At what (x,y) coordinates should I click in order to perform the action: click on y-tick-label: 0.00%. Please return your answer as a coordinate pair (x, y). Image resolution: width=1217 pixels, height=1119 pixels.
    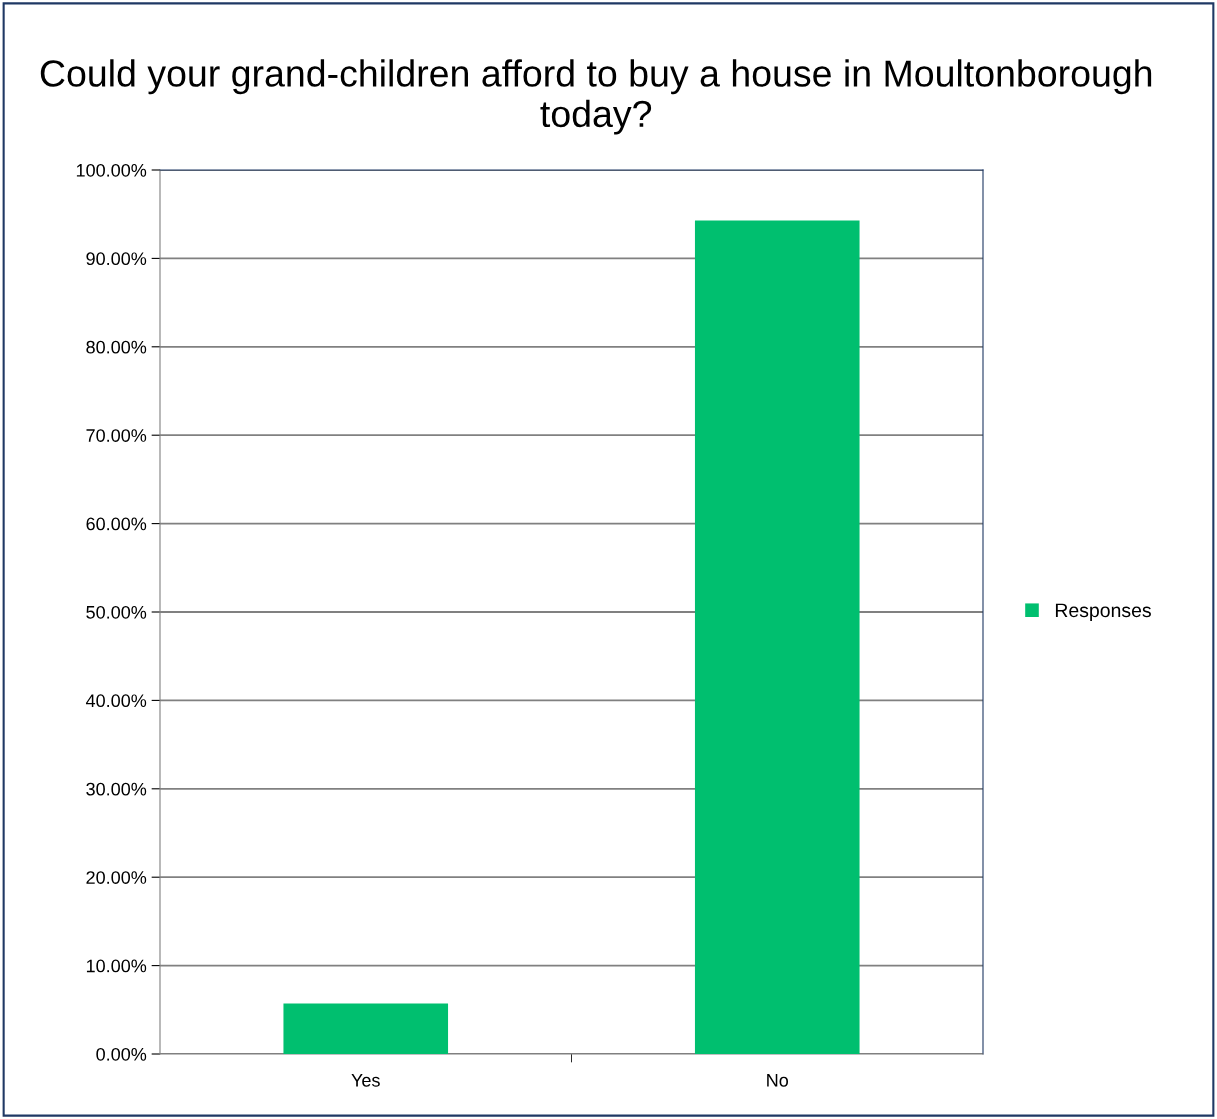
    Looking at the image, I should click on (121, 1054).